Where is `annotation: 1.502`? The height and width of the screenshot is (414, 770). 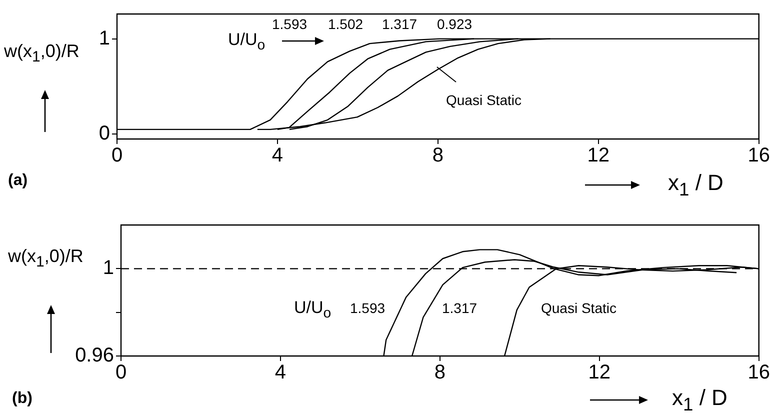
annotation: 1.502 is located at coordinates (346, 24).